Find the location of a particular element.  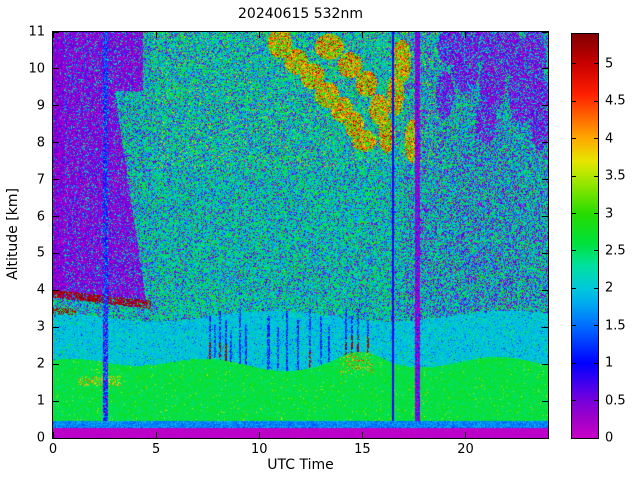

y-tick-label: 9 is located at coordinates (40, 106).